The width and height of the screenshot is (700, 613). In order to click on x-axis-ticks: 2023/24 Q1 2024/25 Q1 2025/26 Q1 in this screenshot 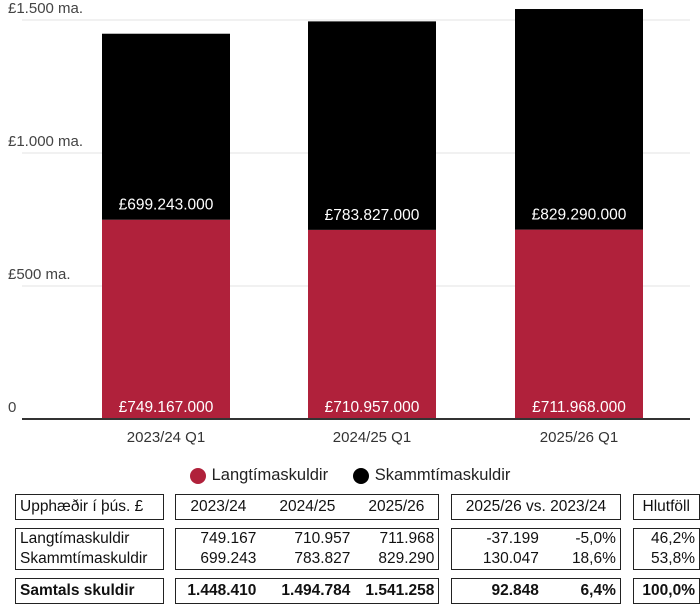, I will do `click(372, 437)`.